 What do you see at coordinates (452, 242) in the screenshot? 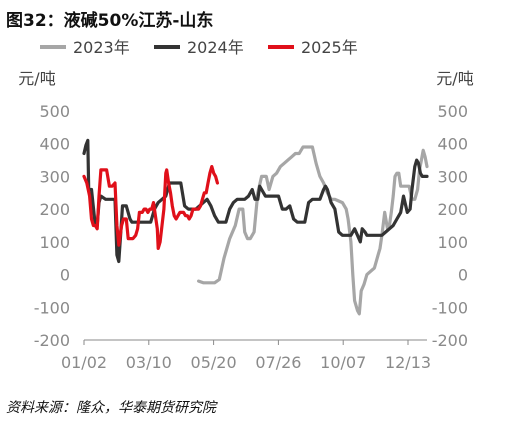
I see `y-tick-label-right: 100` at bounding box center [452, 242].